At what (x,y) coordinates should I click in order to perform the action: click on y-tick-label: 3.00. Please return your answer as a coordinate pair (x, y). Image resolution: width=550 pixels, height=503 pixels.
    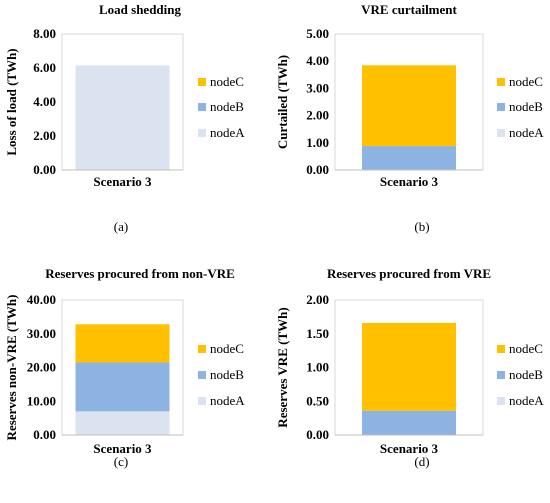
    Looking at the image, I should click on (317, 87).